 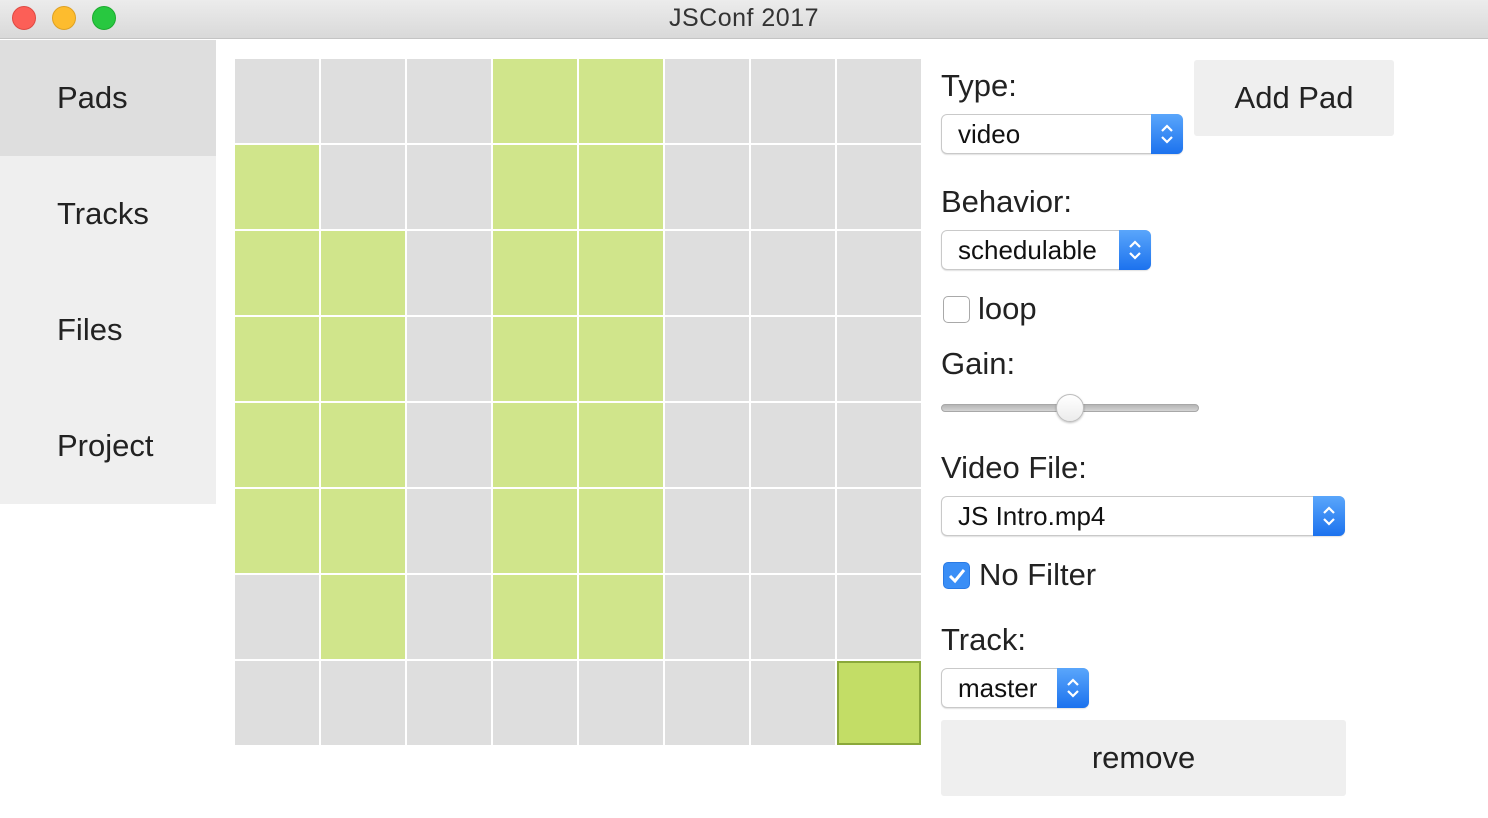 What do you see at coordinates (108, 330) in the screenshot?
I see `sidebar-item-files: Files` at bounding box center [108, 330].